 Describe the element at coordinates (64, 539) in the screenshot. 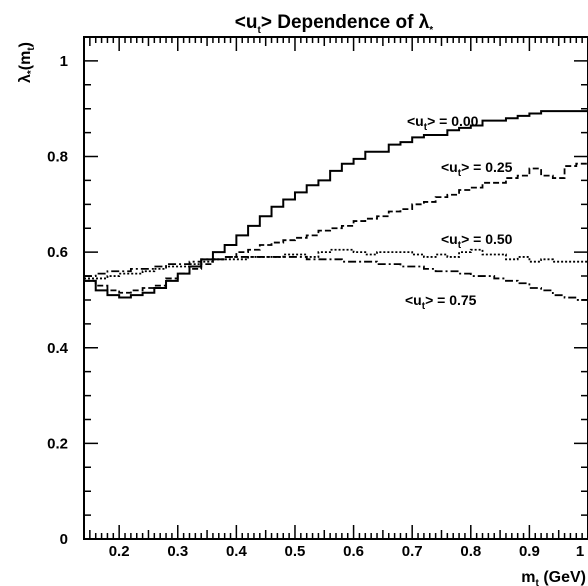

I see `y-tick-label: 0` at that location.